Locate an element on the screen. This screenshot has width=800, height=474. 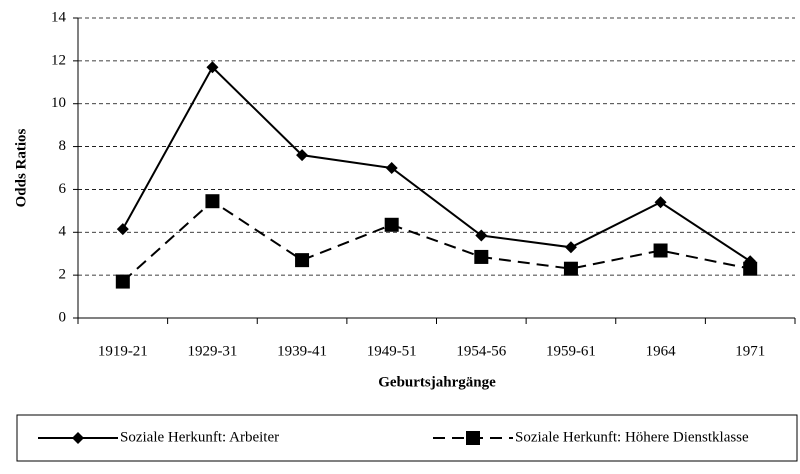
y-tick-label: 0 is located at coordinates (63, 317).